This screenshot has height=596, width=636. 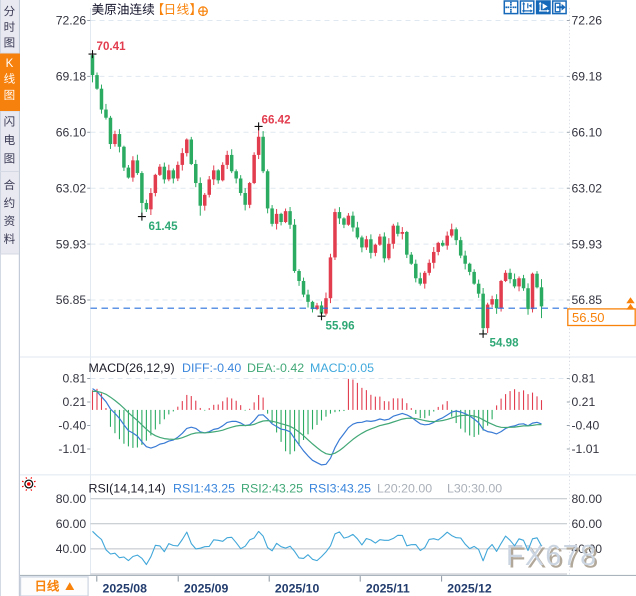 I want to click on svg-text: 2025/11, so click(x=388, y=589).